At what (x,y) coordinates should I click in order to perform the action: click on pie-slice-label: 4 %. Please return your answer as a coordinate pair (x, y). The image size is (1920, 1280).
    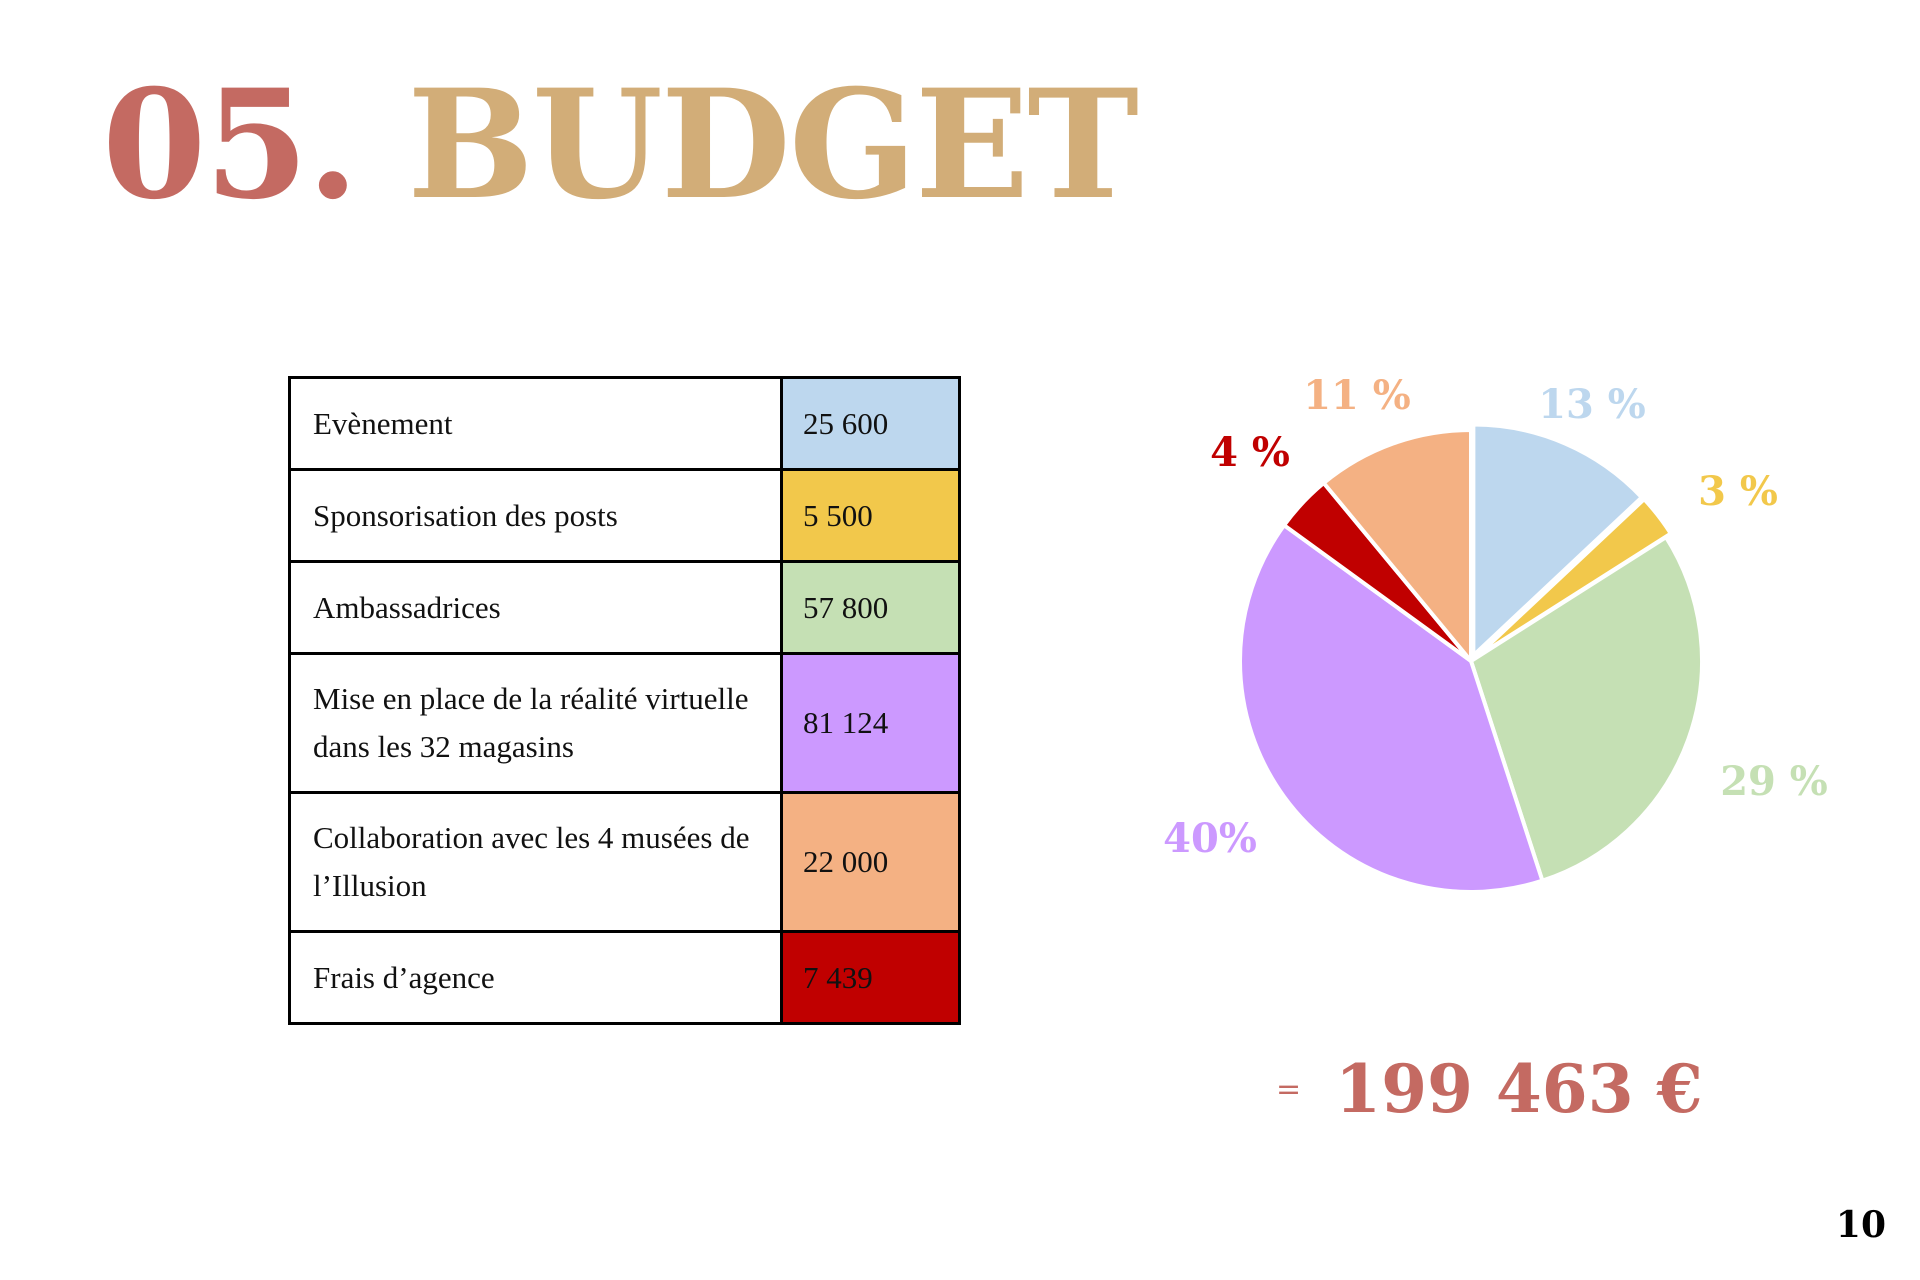
    Looking at the image, I should click on (1250, 452).